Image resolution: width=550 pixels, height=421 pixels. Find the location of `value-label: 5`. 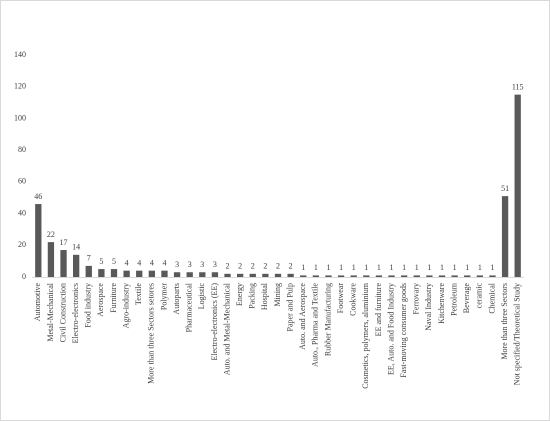

value-label: 5 is located at coordinates (114, 261).